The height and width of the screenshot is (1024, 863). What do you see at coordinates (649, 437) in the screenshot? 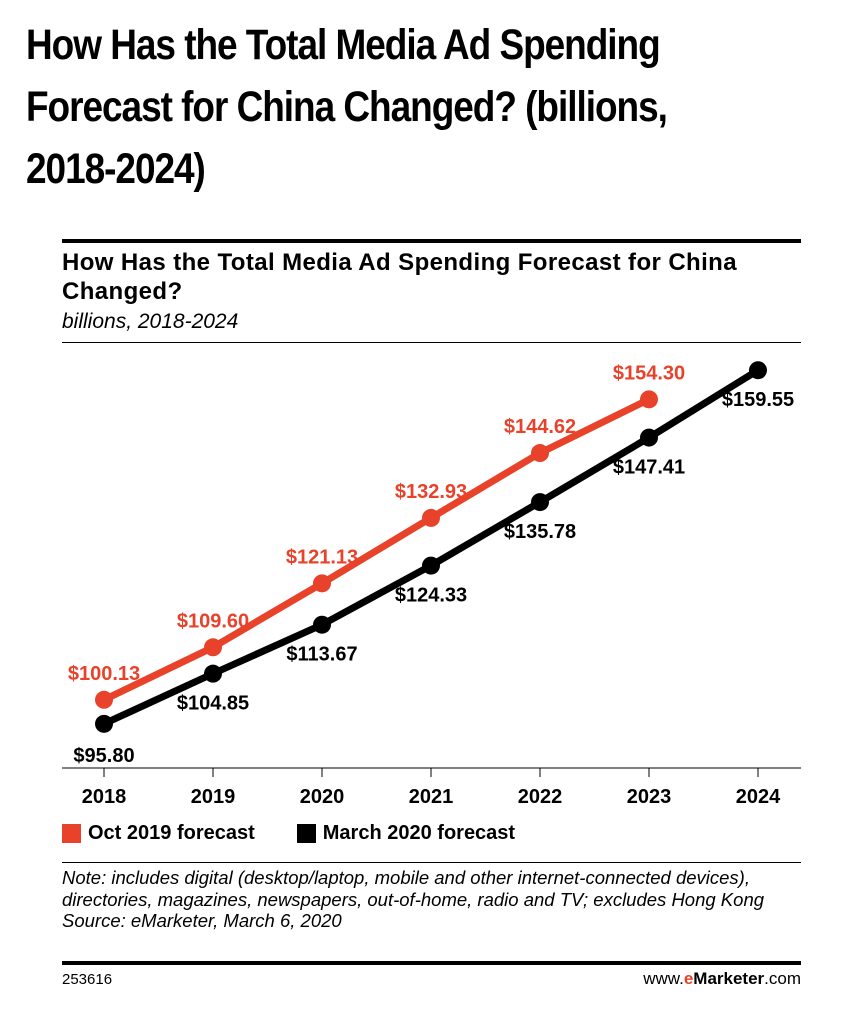
I see `point-march-2020-2023` at bounding box center [649, 437].